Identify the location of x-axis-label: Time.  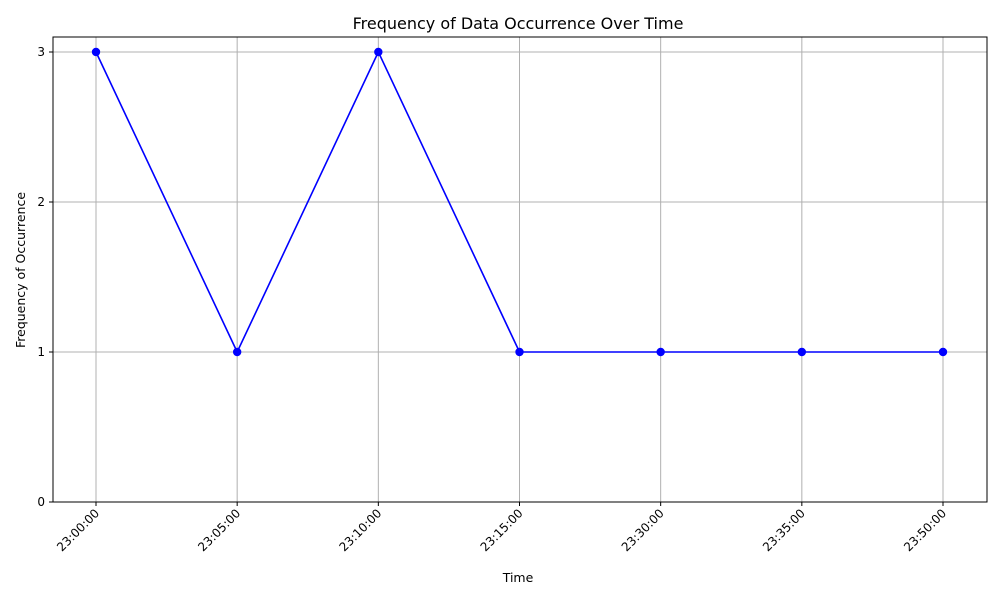
(518, 577).